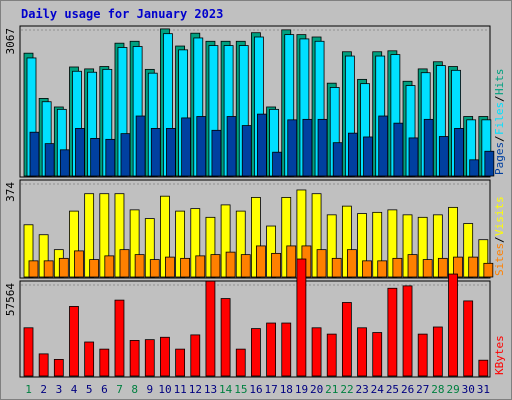 The image size is (512, 400). Describe the element at coordinates (164, 389) in the screenshot. I see `x-tick-label-day-10: 10` at that location.